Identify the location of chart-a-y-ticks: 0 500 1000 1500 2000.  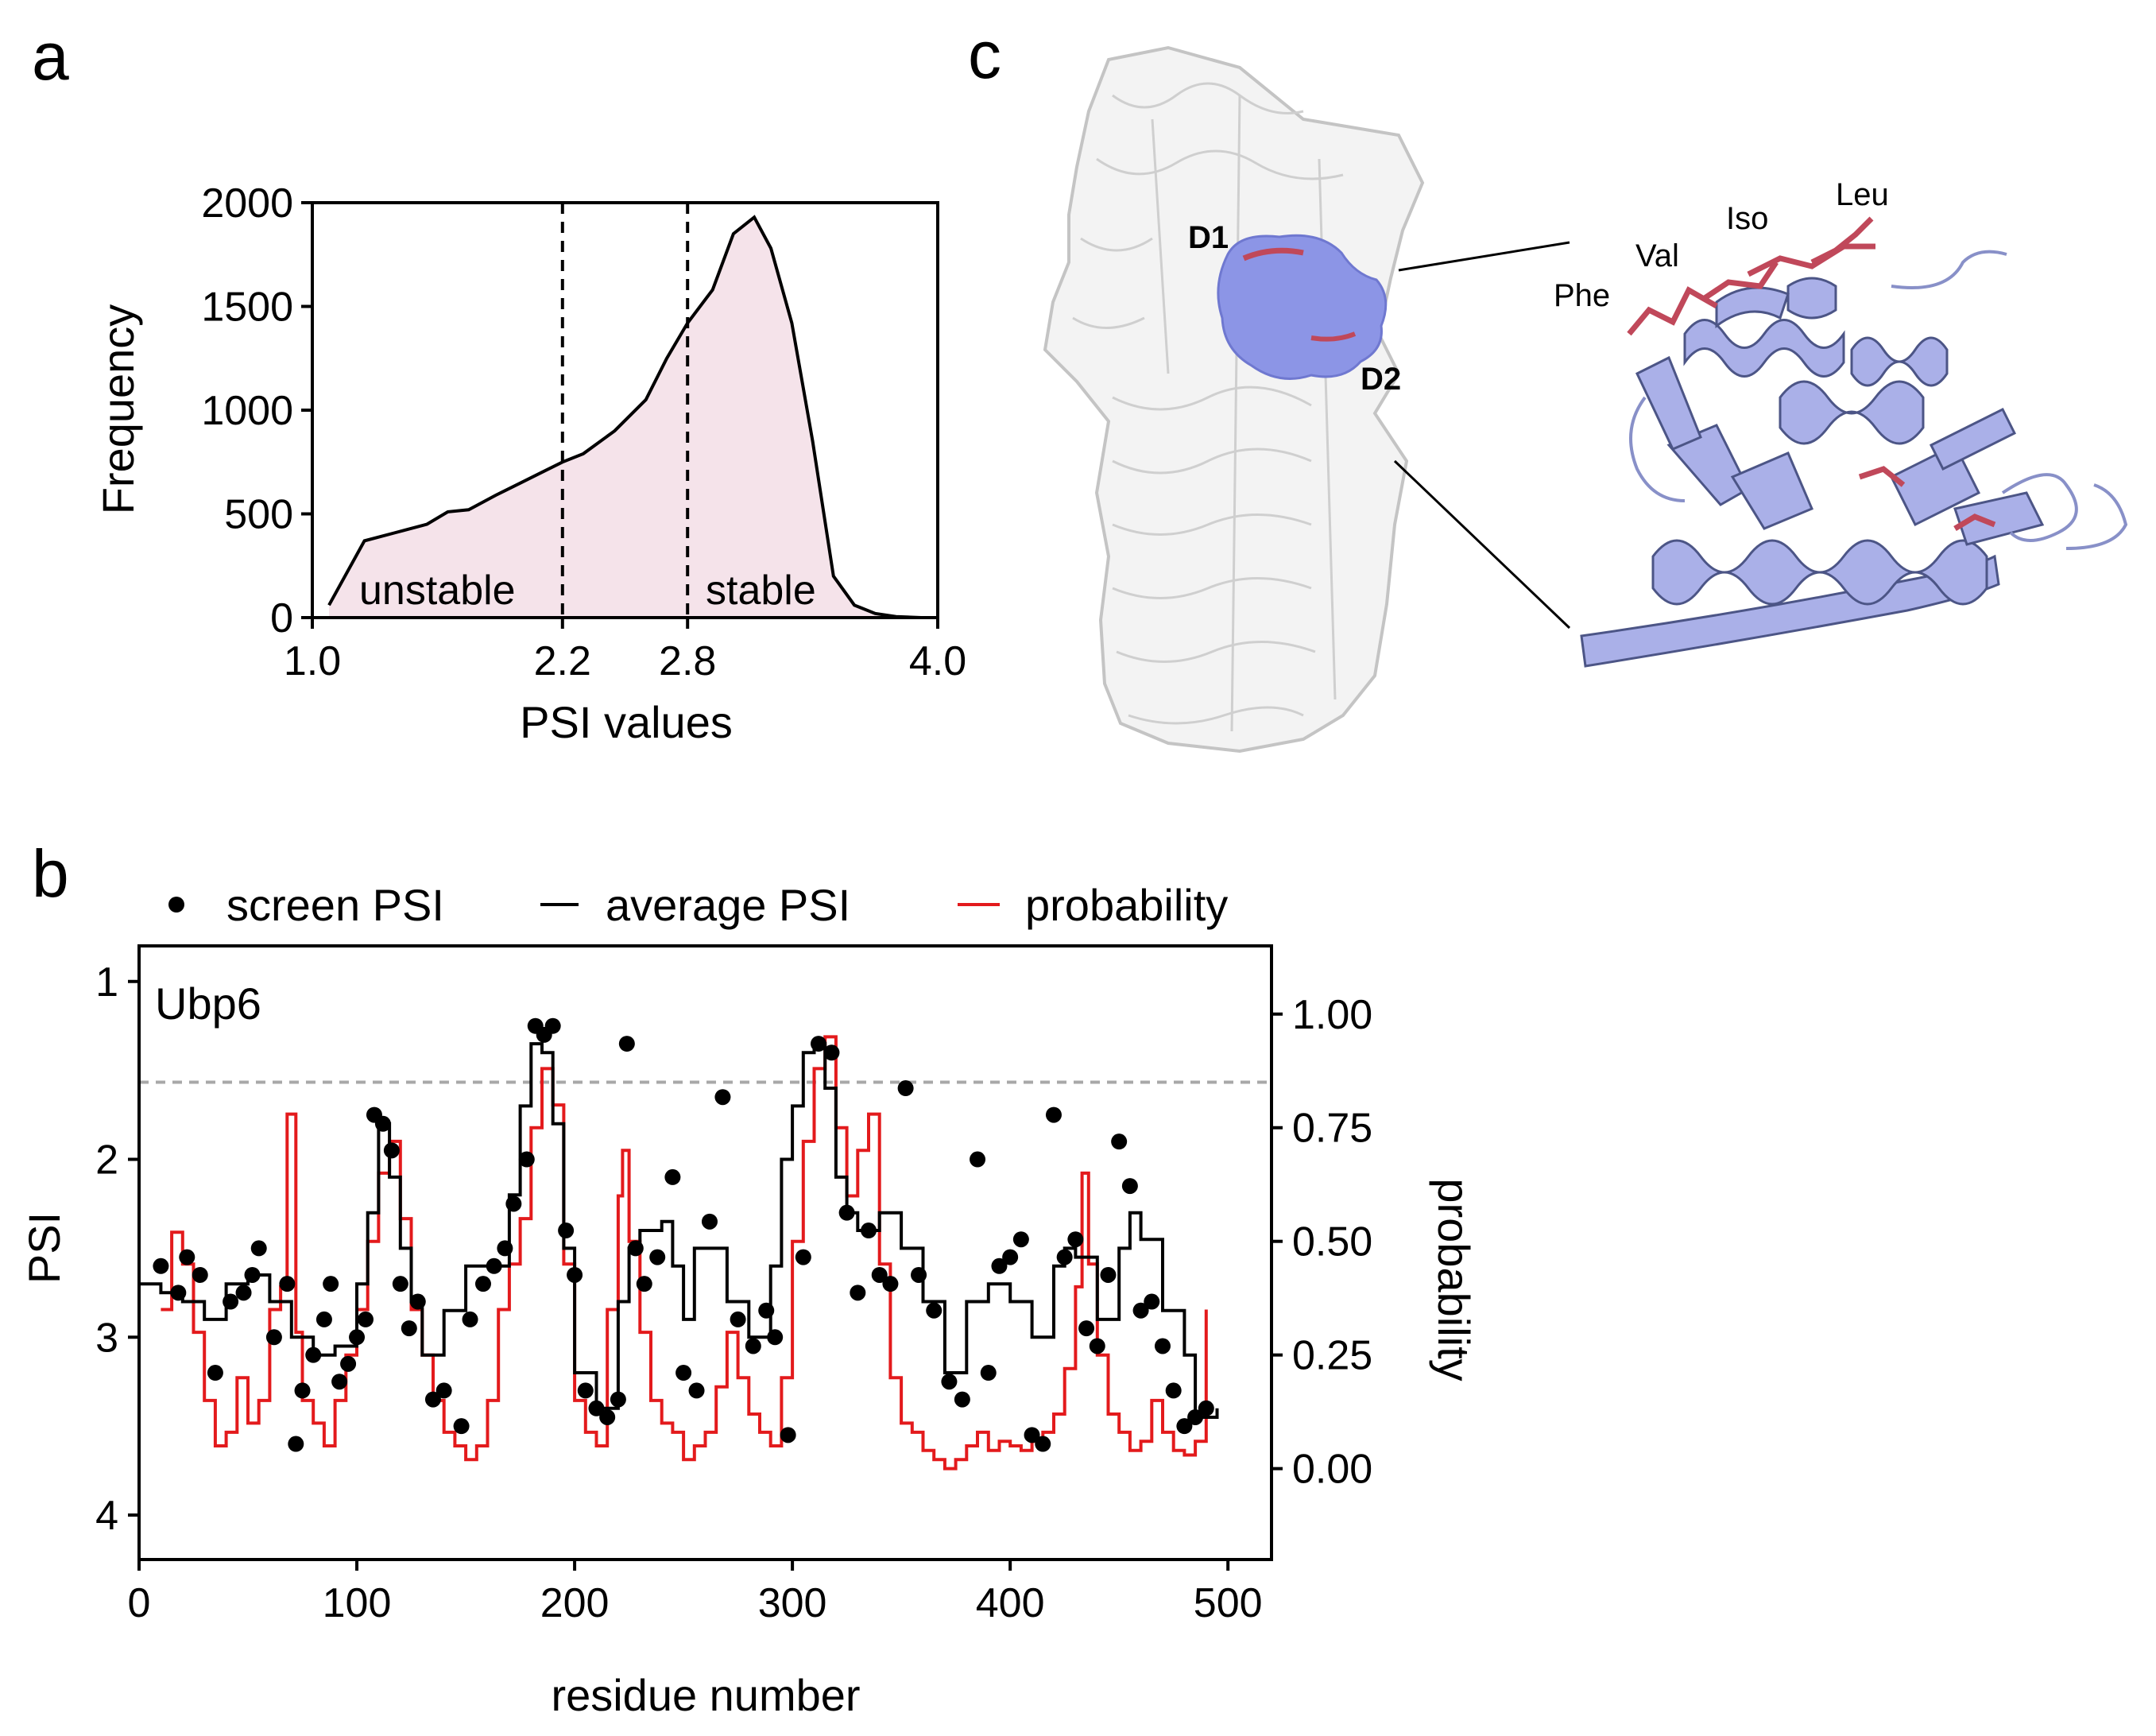
(256, 410).